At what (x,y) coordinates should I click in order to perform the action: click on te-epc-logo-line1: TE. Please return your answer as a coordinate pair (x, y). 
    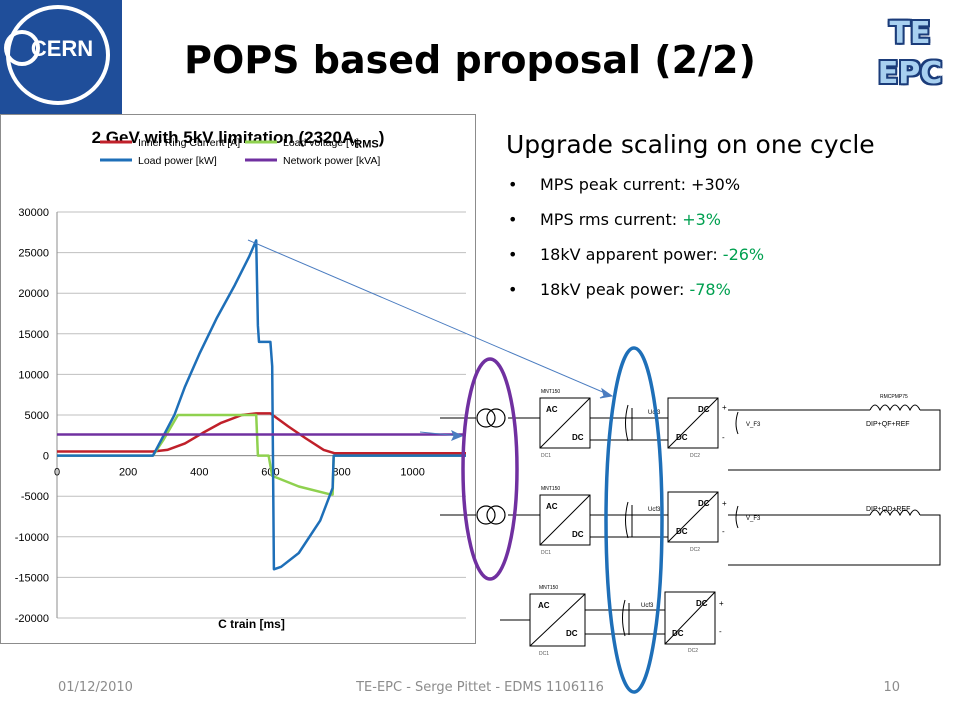
    Looking at the image, I should click on (910, 33).